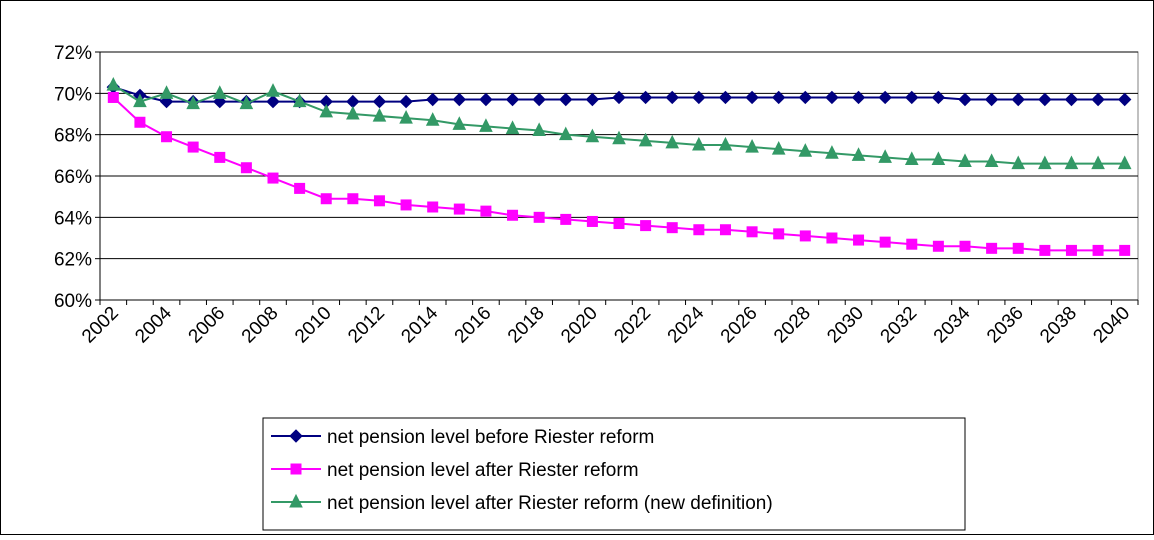  Describe the element at coordinates (483, 470) in the screenshot. I see `legend-label: net pension level after Riester reform` at that location.